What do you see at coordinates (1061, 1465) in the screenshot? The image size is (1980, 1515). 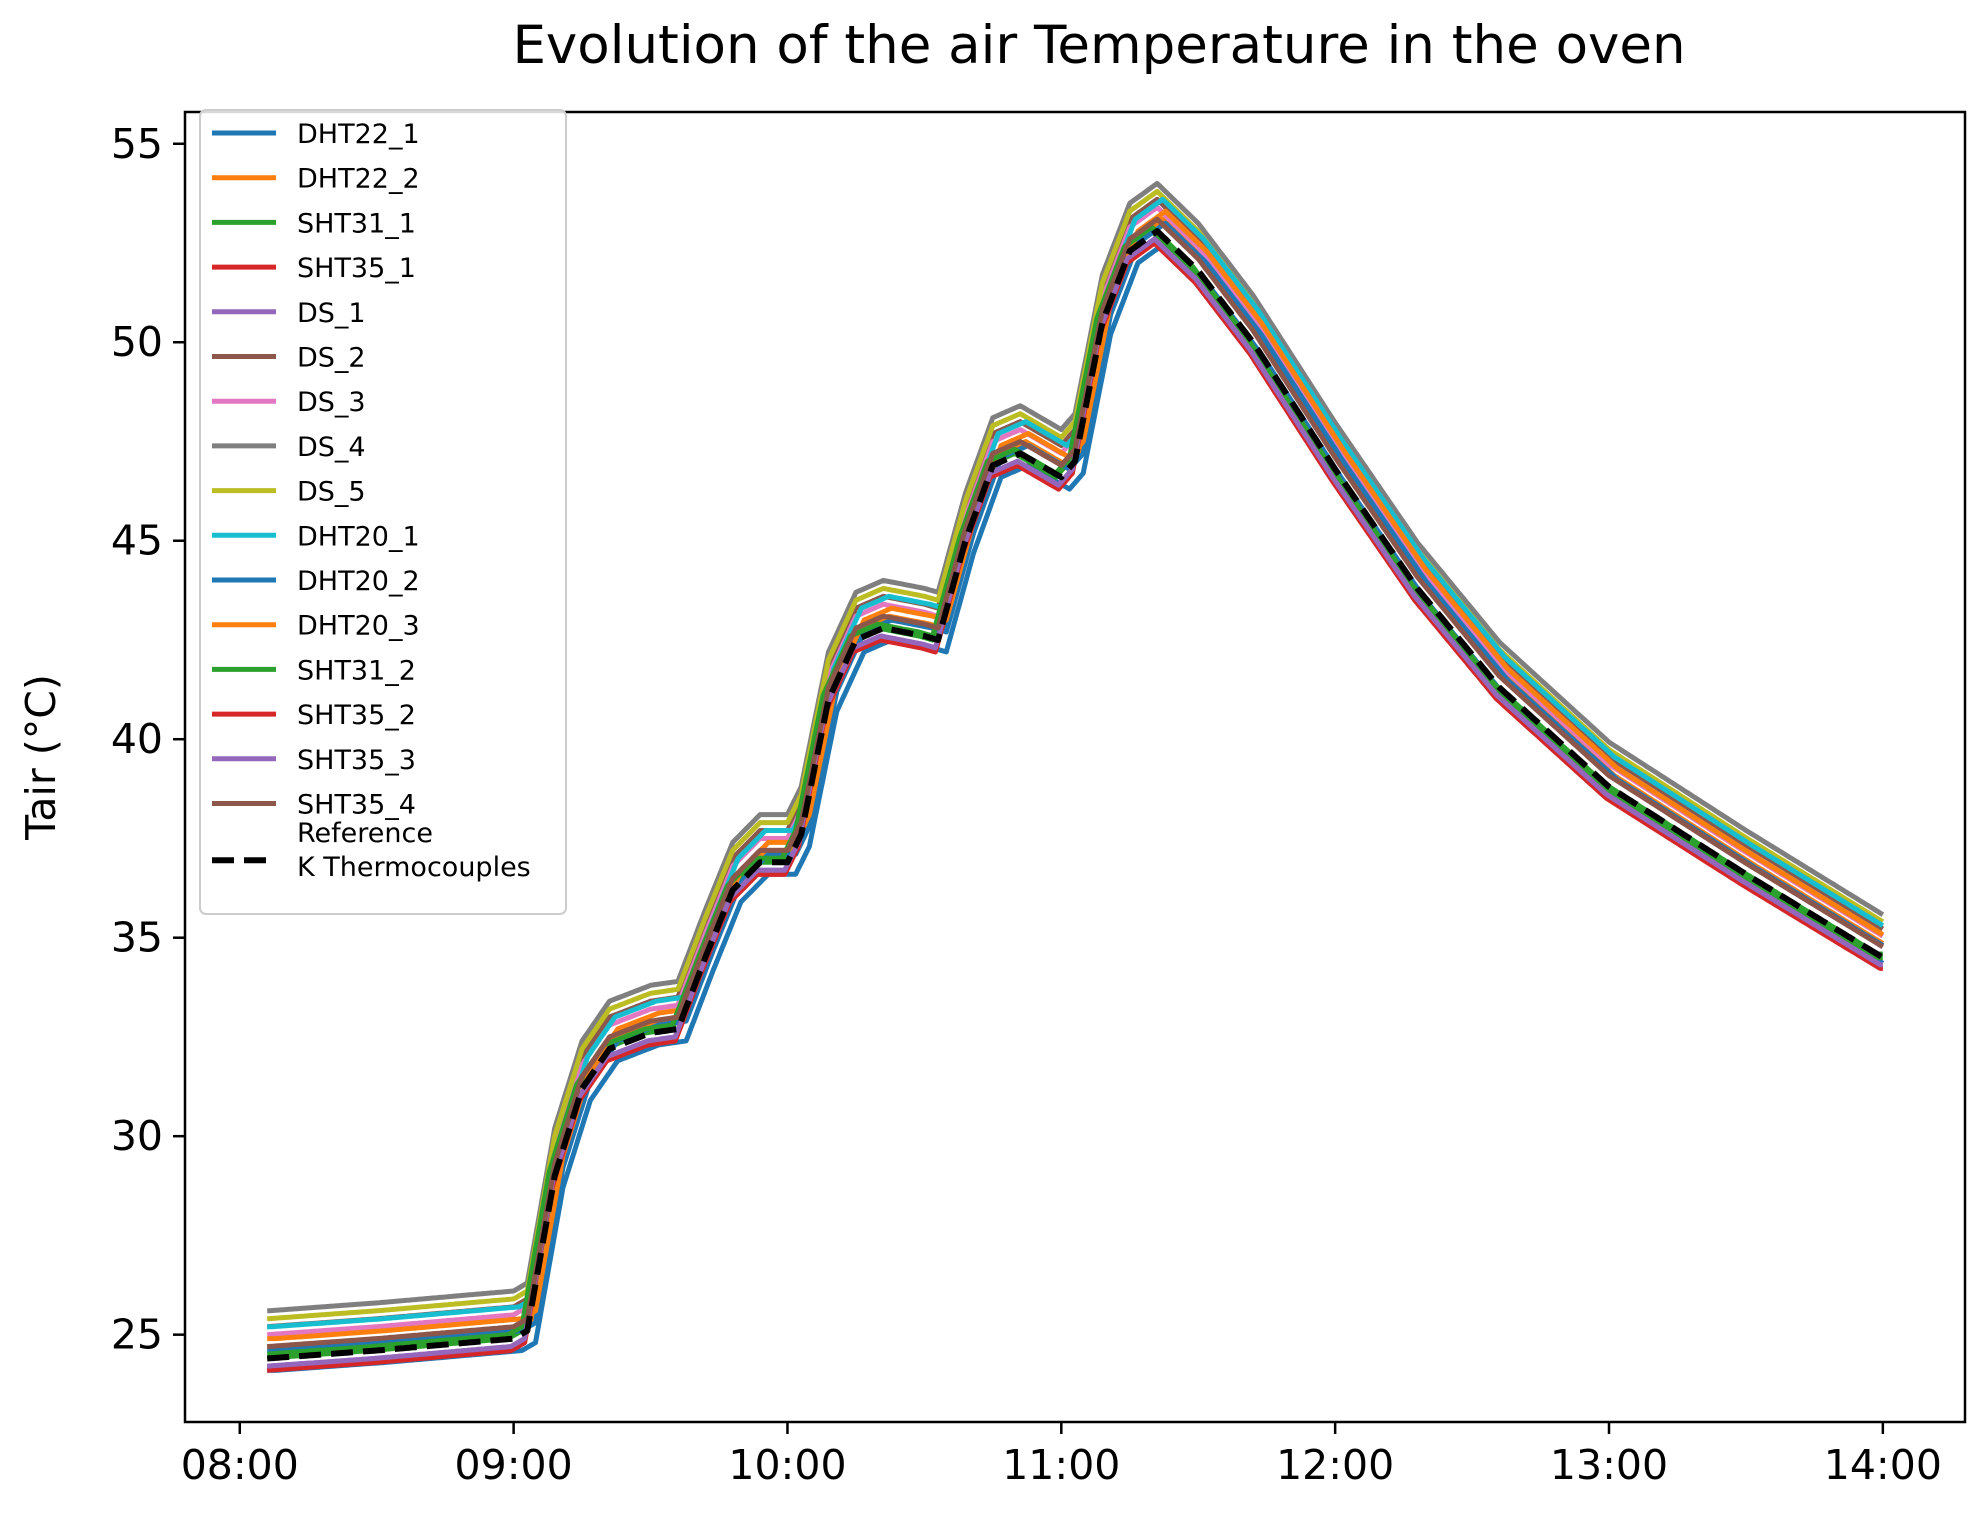 I see `x-tick-label: 11:00` at bounding box center [1061, 1465].